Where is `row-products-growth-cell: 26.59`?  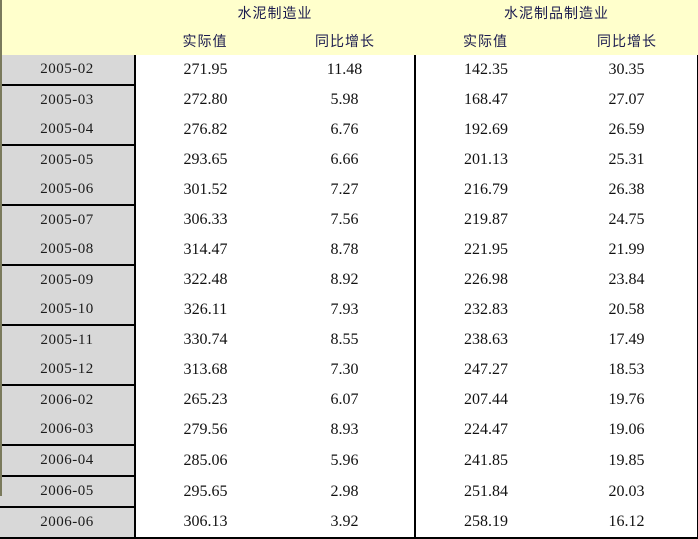 row-products-growth-cell: 26.59 is located at coordinates (627, 130).